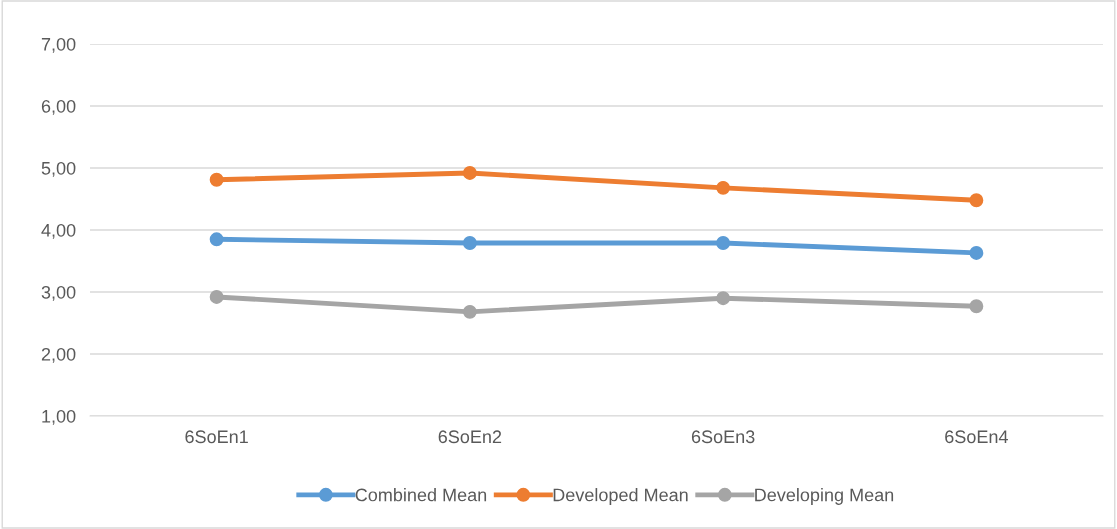 This screenshot has height=529, width=1117. What do you see at coordinates (470, 437) in the screenshot?
I see `x-tick-label: 6SoEn2` at bounding box center [470, 437].